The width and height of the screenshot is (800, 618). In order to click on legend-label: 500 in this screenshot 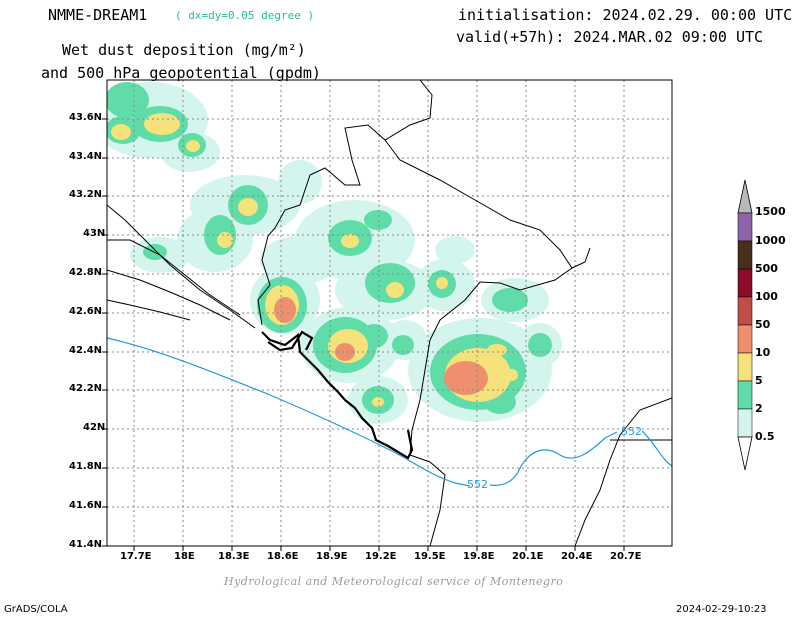, I will do `click(766, 268)`.